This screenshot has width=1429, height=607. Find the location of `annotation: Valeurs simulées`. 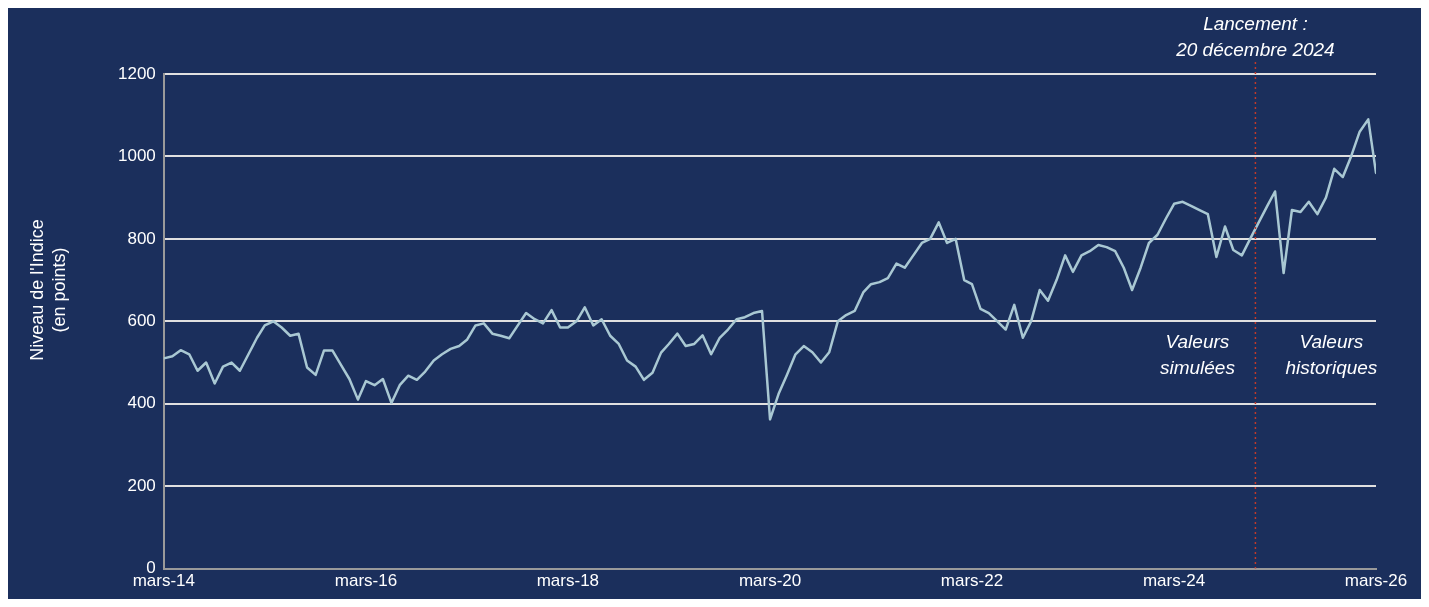

annotation: Valeurs simulées is located at coordinates (1197, 355).